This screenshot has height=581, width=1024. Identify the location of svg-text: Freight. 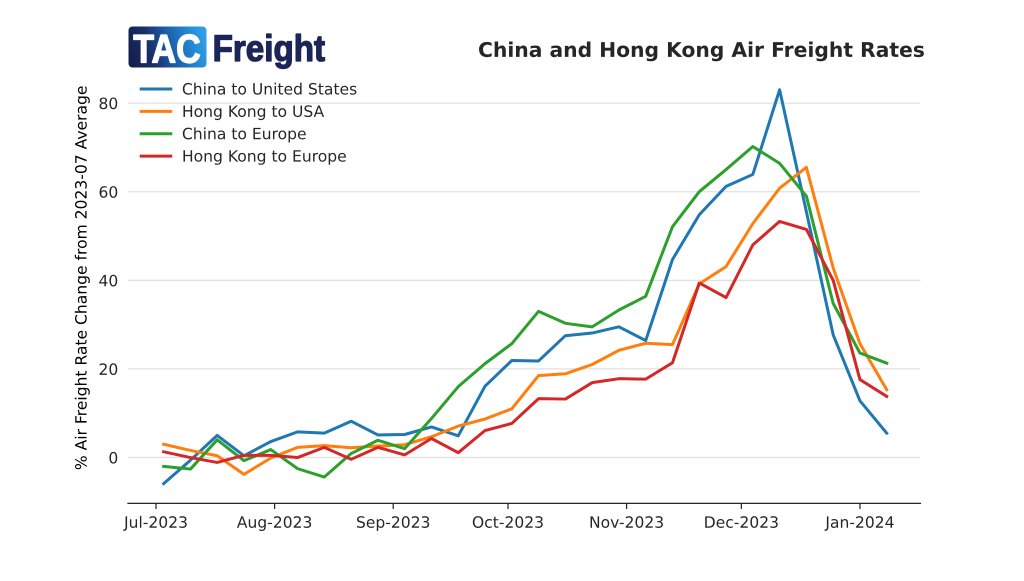
(269, 48).